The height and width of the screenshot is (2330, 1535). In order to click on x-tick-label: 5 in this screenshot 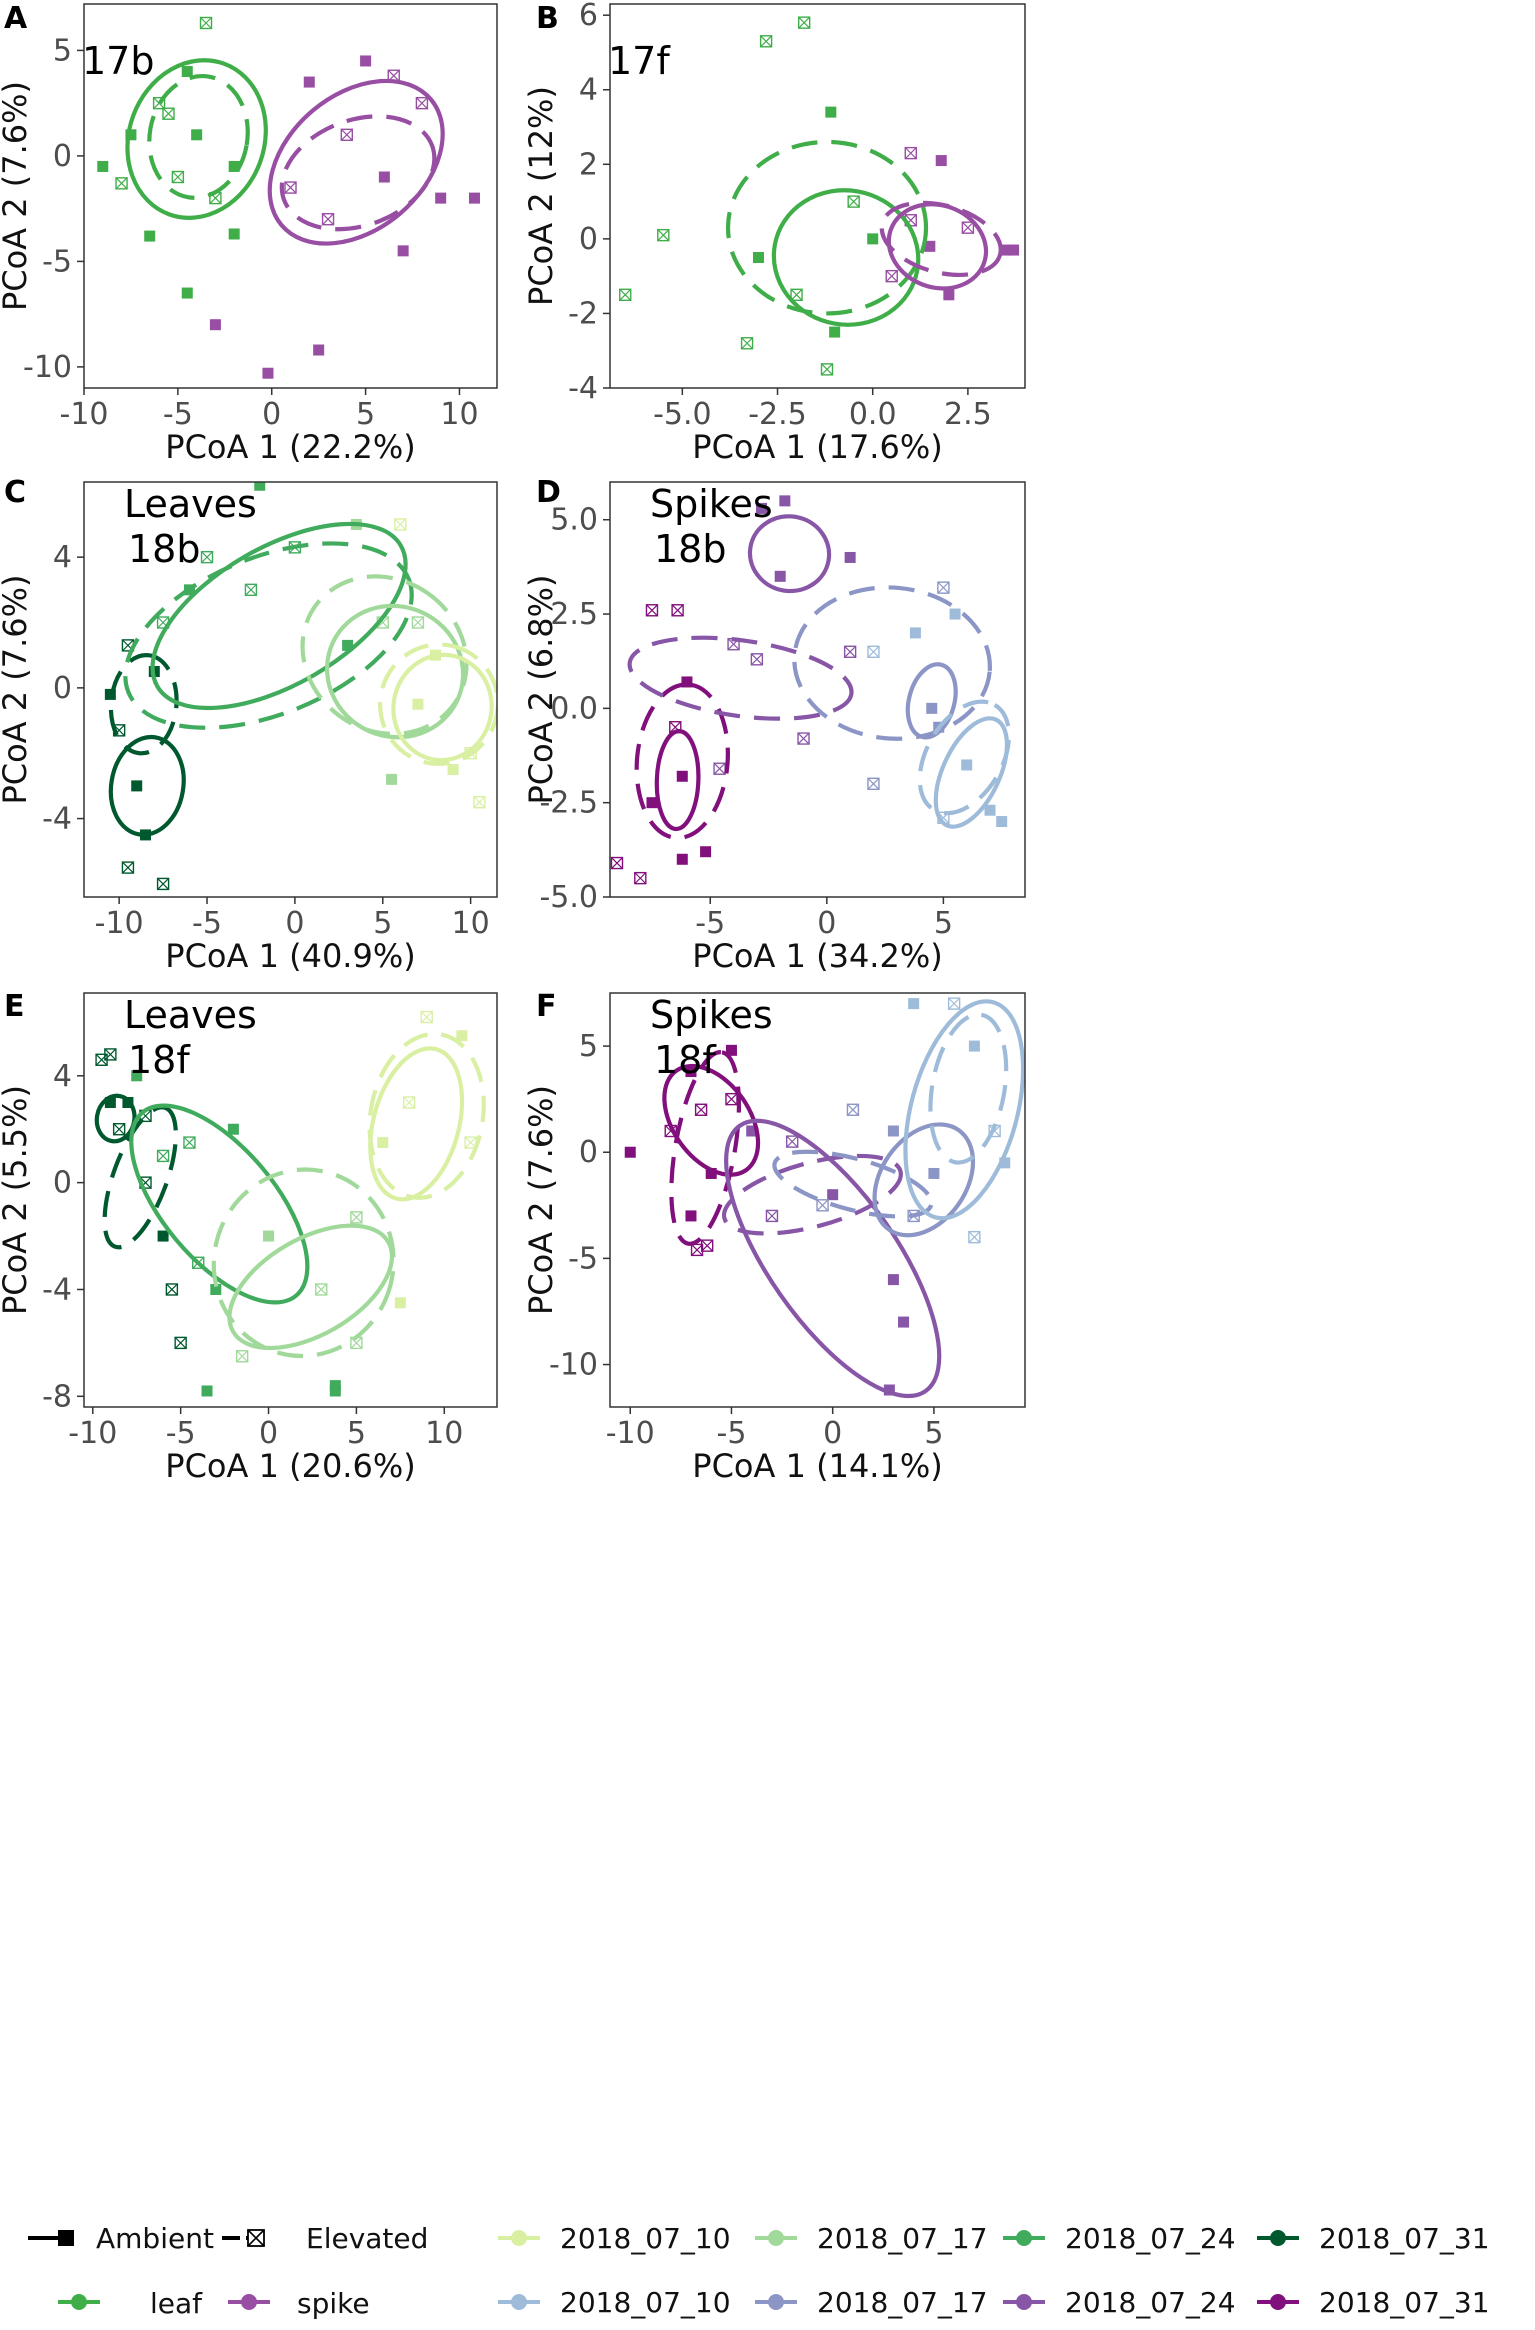, I will do `click(382, 923)`.